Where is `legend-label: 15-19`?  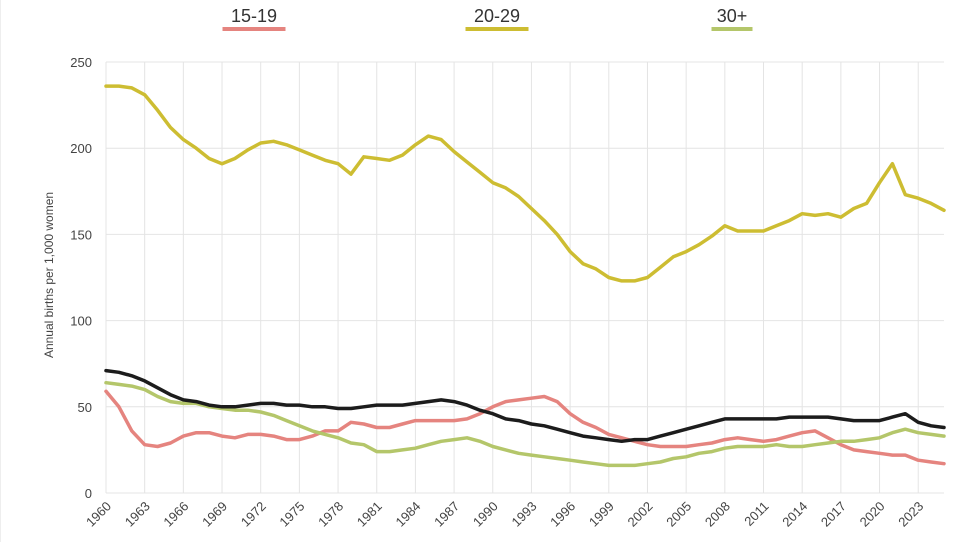
legend-label: 15-19 is located at coordinates (254, 16).